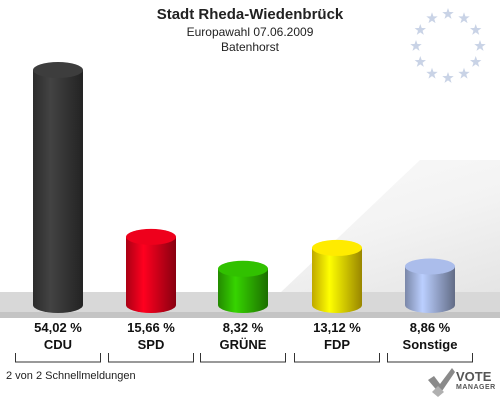 The width and height of the screenshot is (500, 400). I want to click on bar-grüne, so click(243, 286).